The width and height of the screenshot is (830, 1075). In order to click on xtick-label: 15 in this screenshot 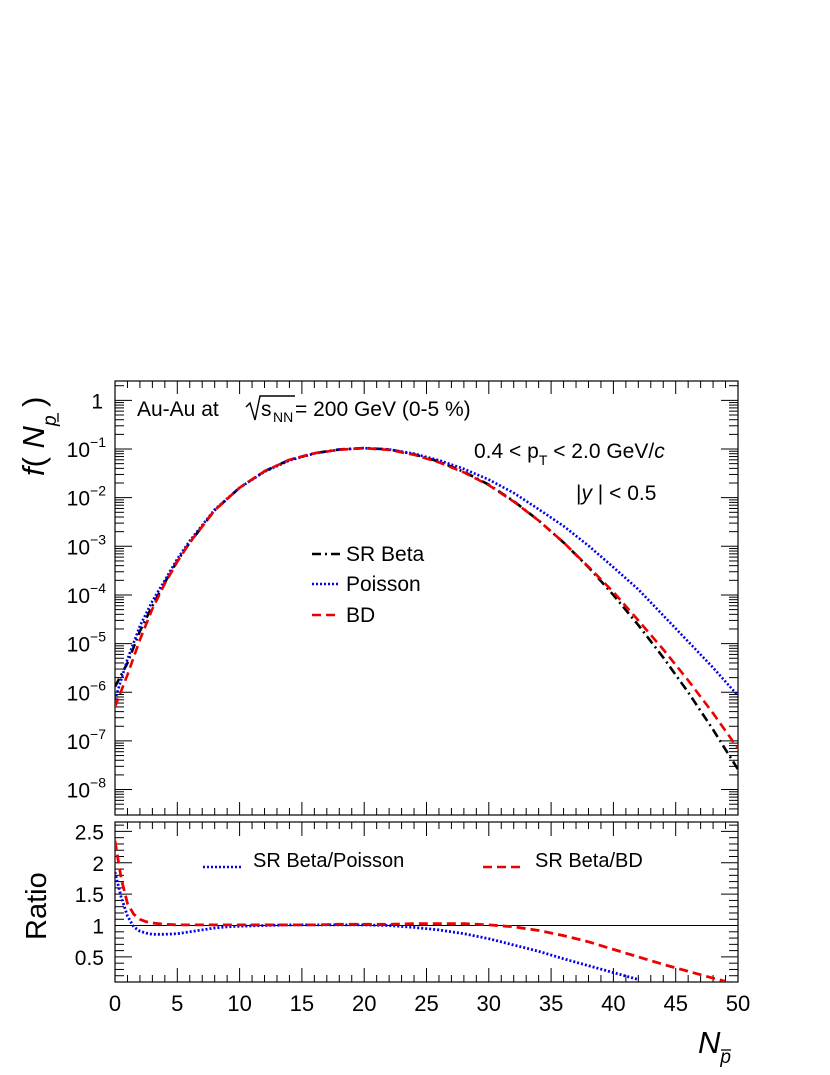, I will do `click(302, 1003)`.